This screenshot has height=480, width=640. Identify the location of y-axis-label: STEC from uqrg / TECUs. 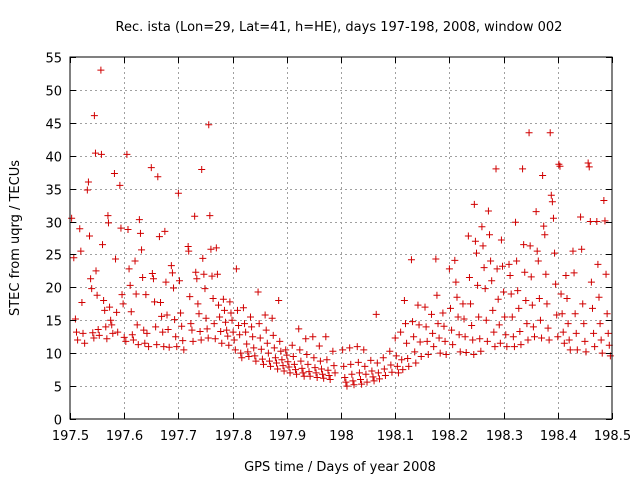
(15, 238).